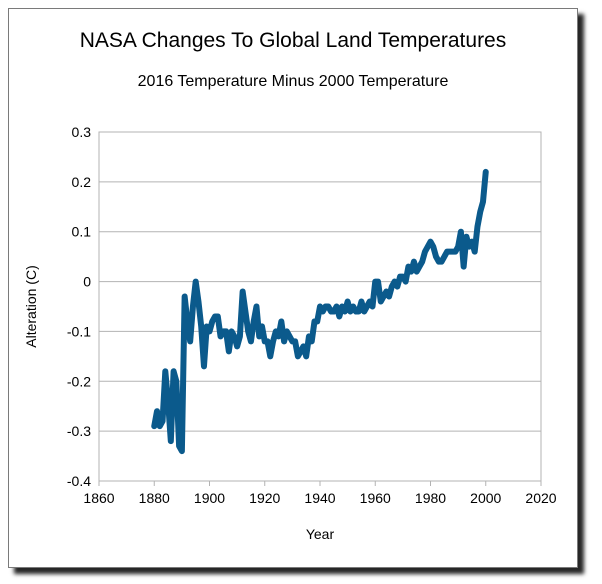 The width and height of the screenshot is (602, 584). I want to click on x-tick-label: 1880, so click(154, 498).